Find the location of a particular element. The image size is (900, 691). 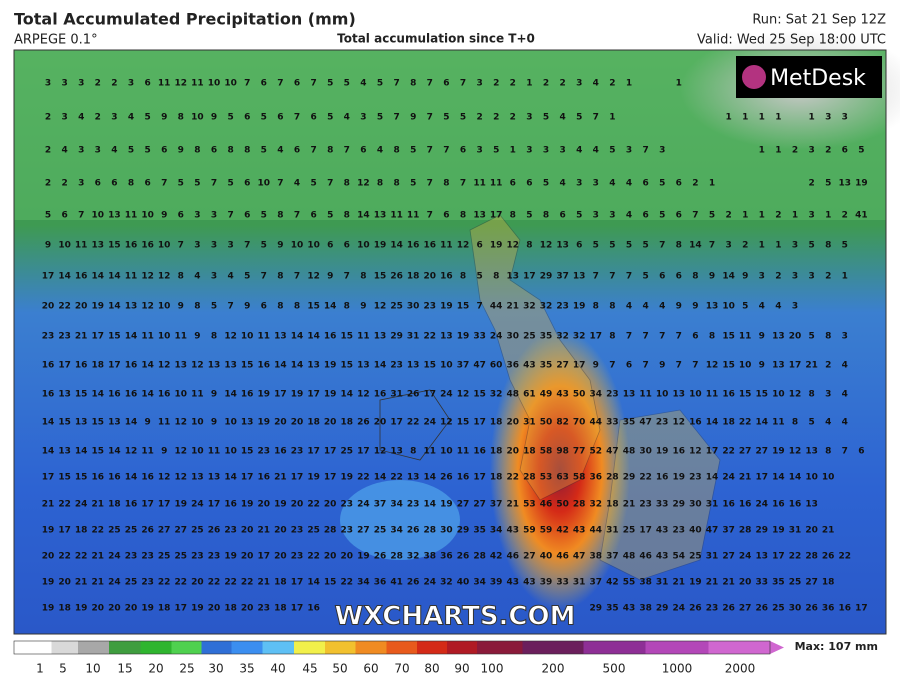

colorbar-frame is located at coordinates (392, 647).